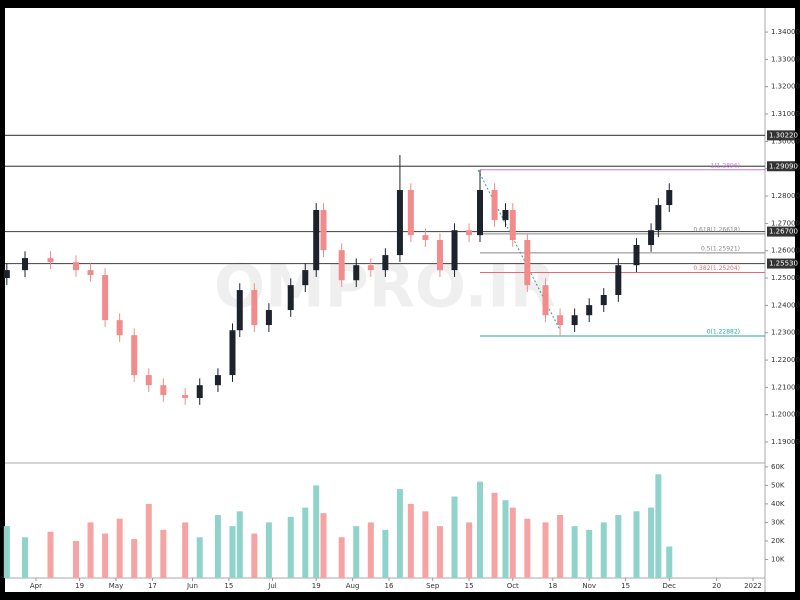 This screenshot has width=800, height=600. I want to click on y2-tick-label: 30K, so click(778, 522).